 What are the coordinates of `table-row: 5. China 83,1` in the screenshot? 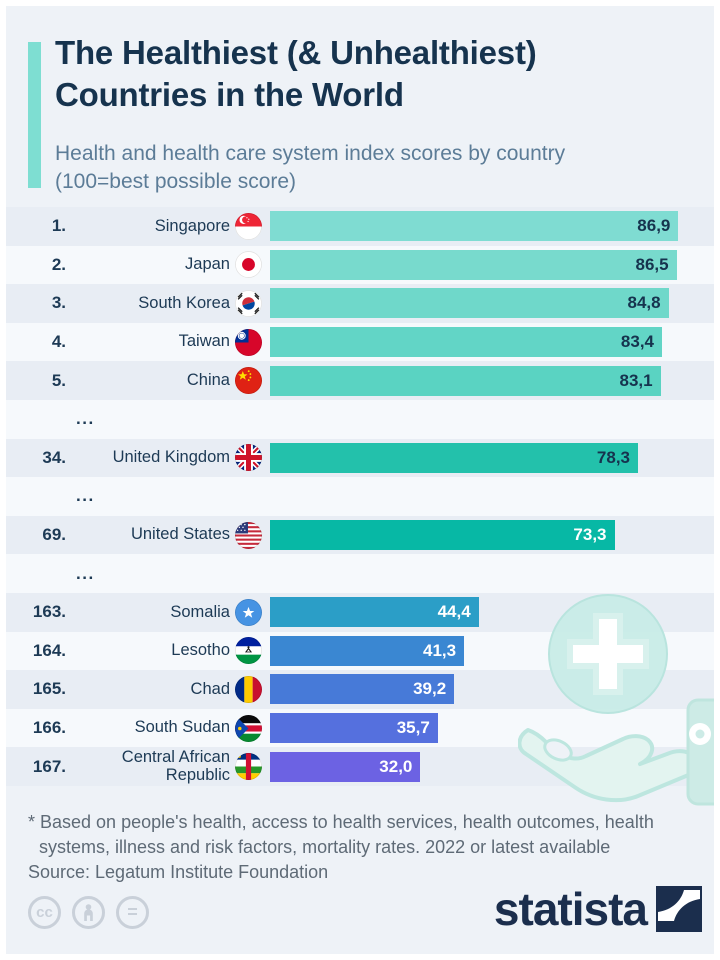 It's located at (360, 380).